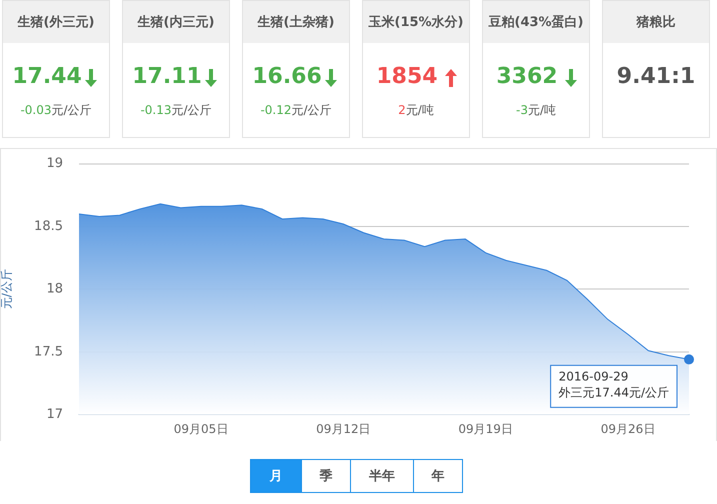 Image resolution: width=717 pixels, height=504 pixels. I want to click on y-tick-label: 18, so click(54, 289).